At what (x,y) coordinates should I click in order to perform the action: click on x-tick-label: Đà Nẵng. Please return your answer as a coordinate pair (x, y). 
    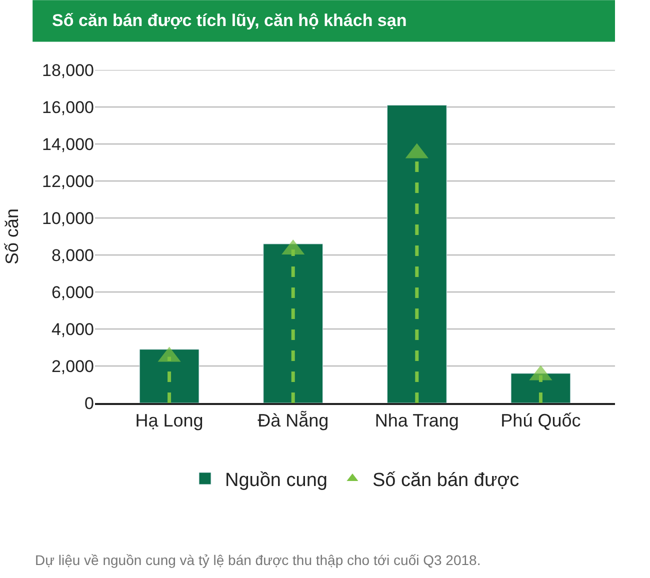
    Looking at the image, I should click on (293, 420).